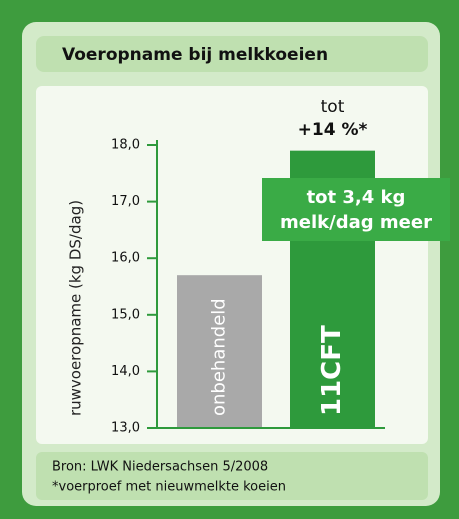 This screenshot has height=519, width=459. I want to click on y-tick-label: 13,0, so click(125, 428).